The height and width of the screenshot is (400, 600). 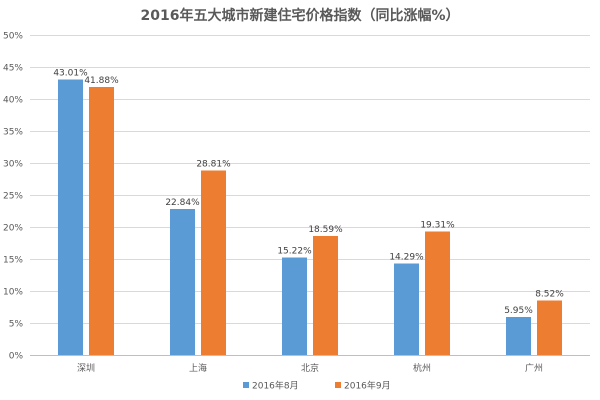 I want to click on y-tick-label: 20%, so click(x=13, y=229).